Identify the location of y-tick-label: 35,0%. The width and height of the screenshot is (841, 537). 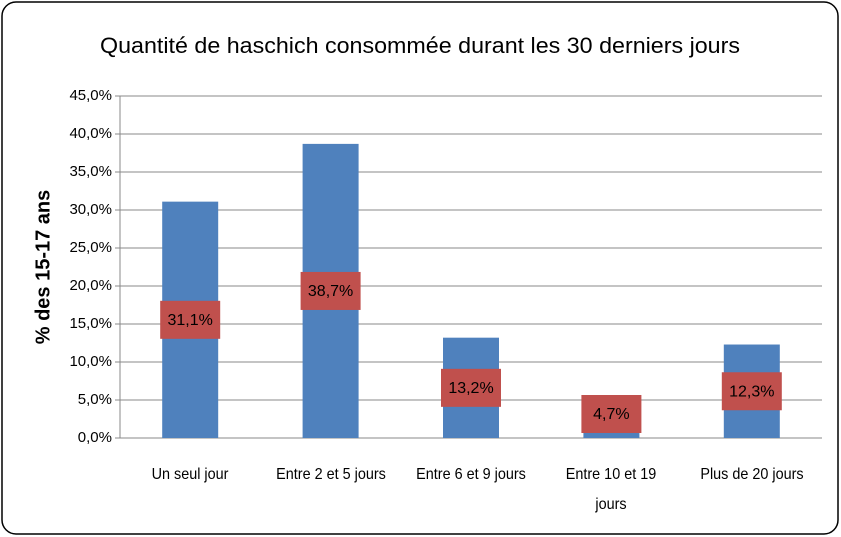
(90, 171).